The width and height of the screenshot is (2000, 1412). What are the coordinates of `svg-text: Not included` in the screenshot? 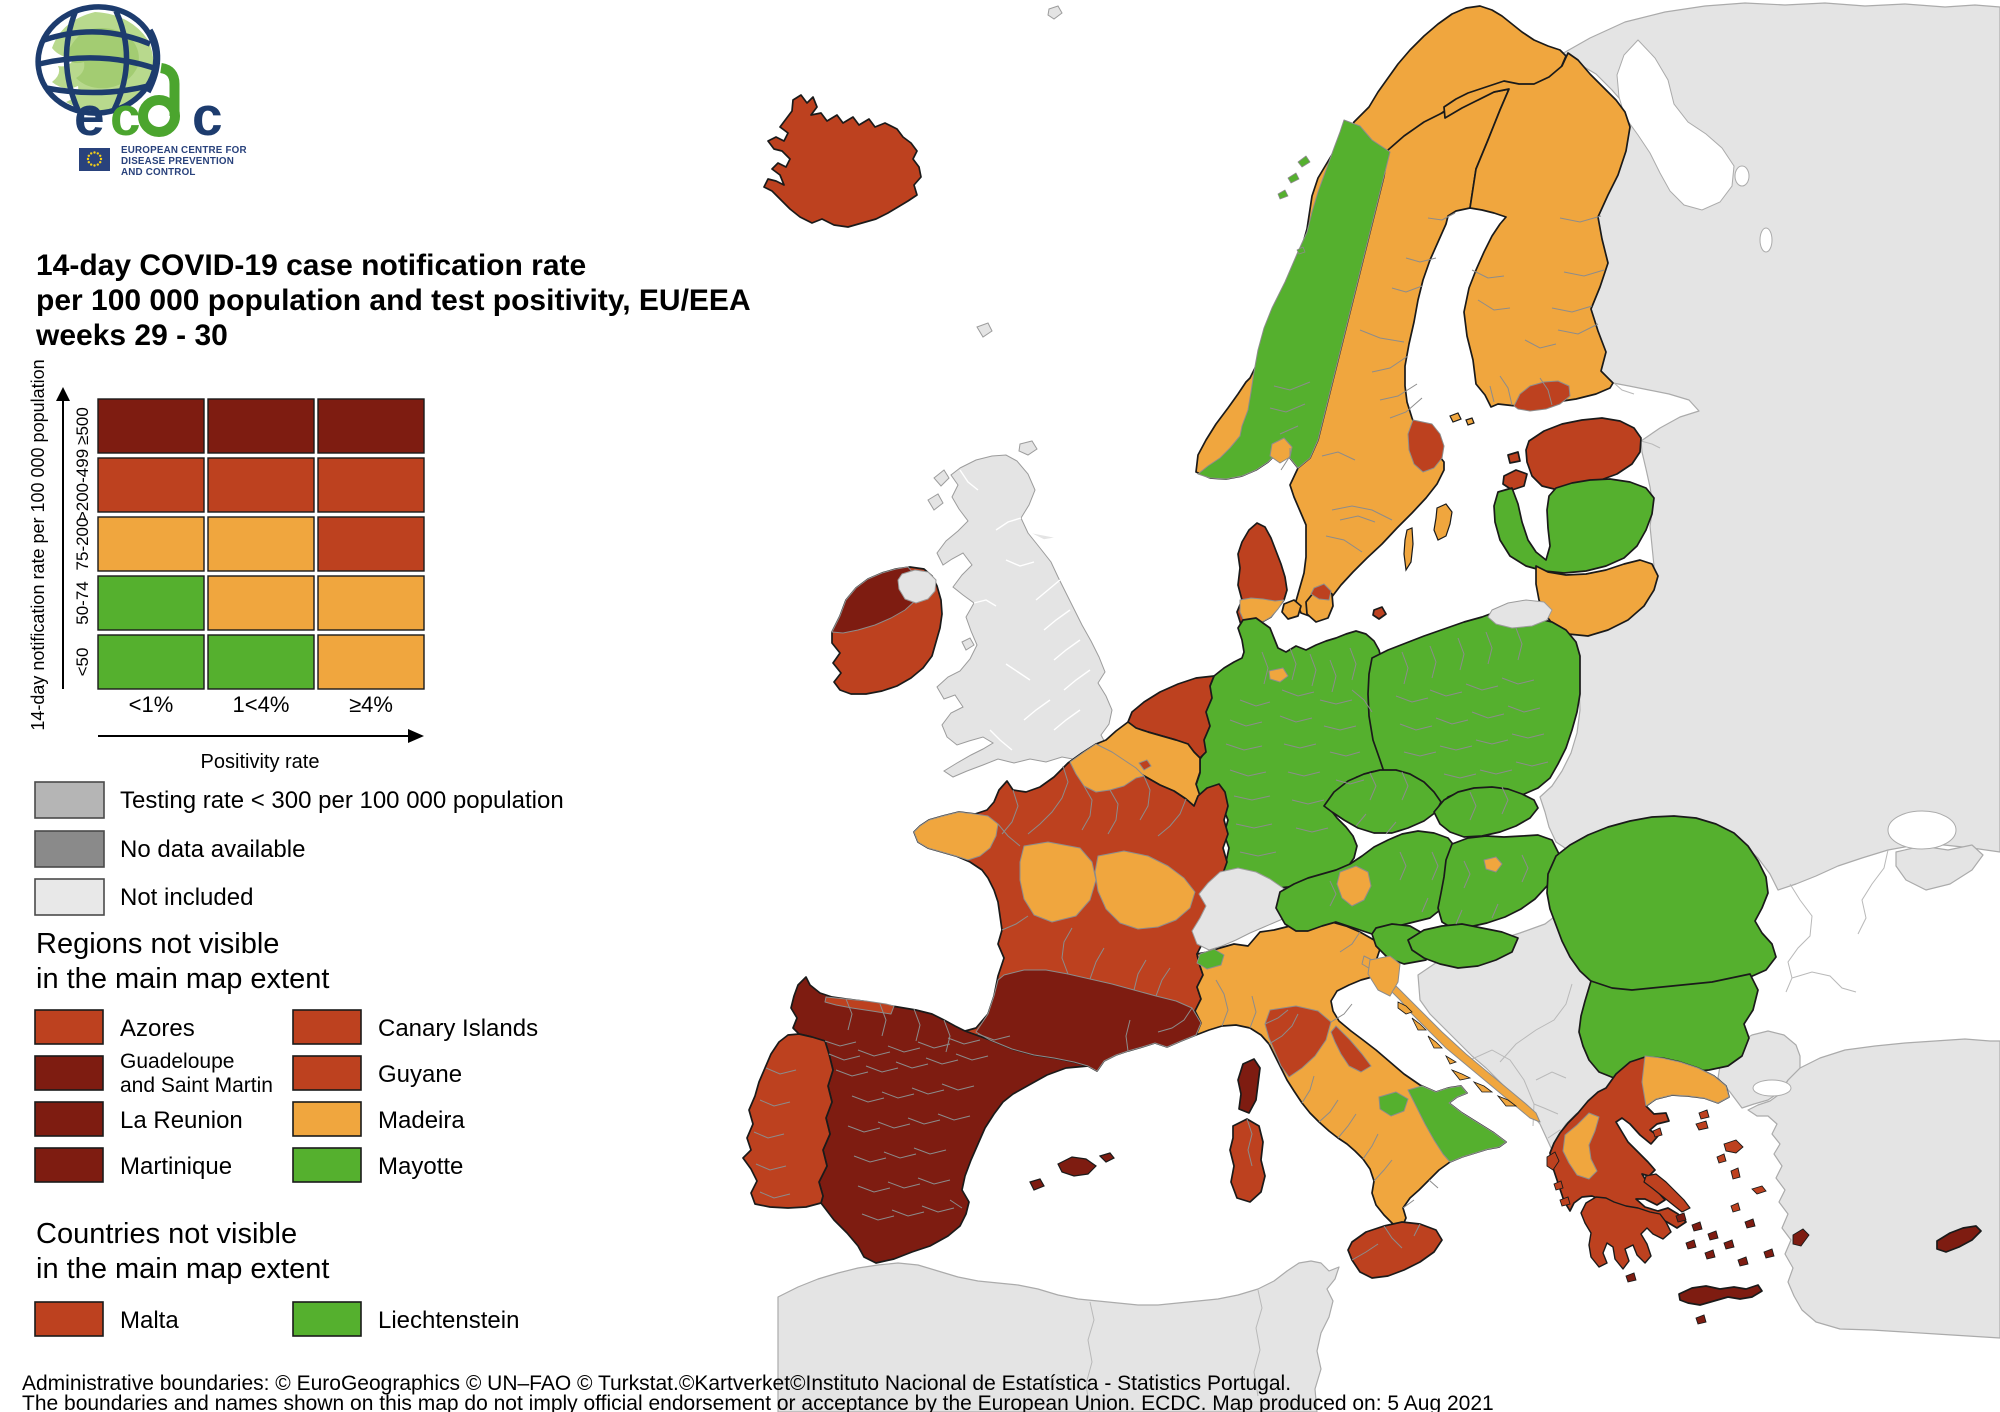 It's located at (186, 897).